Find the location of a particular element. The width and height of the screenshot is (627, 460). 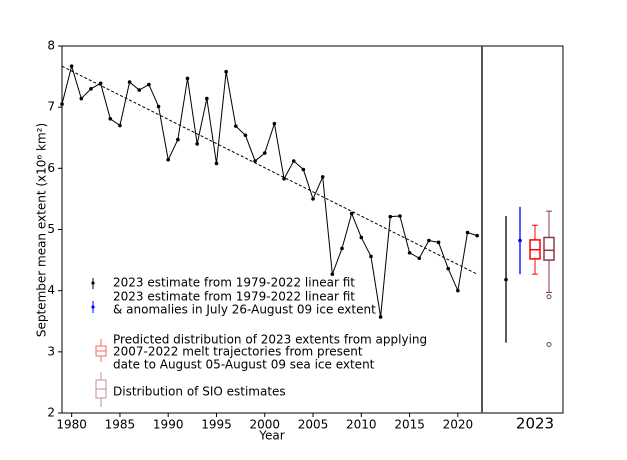

y-tick-label: 2 is located at coordinates (51, 413).